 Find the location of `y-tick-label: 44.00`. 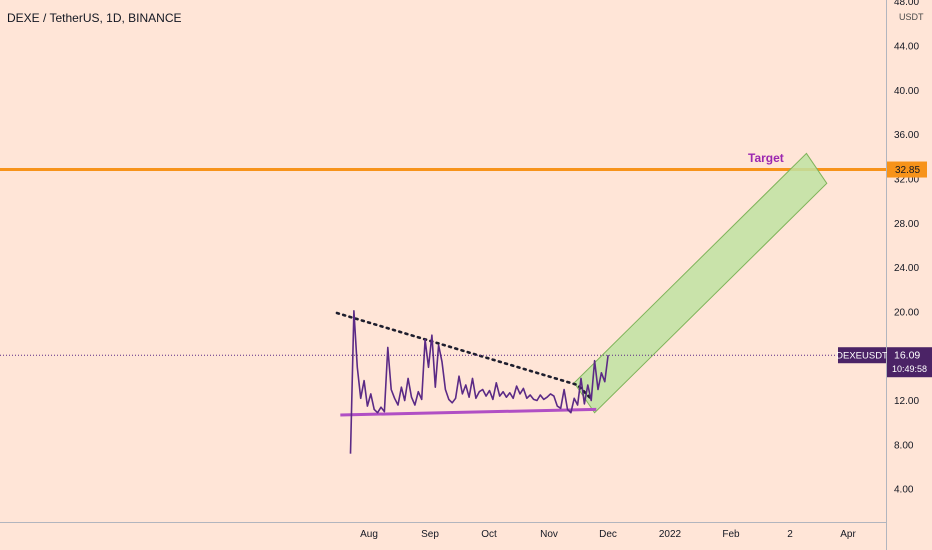

y-tick-label: 44.00 is located at coordinates (906, 46).